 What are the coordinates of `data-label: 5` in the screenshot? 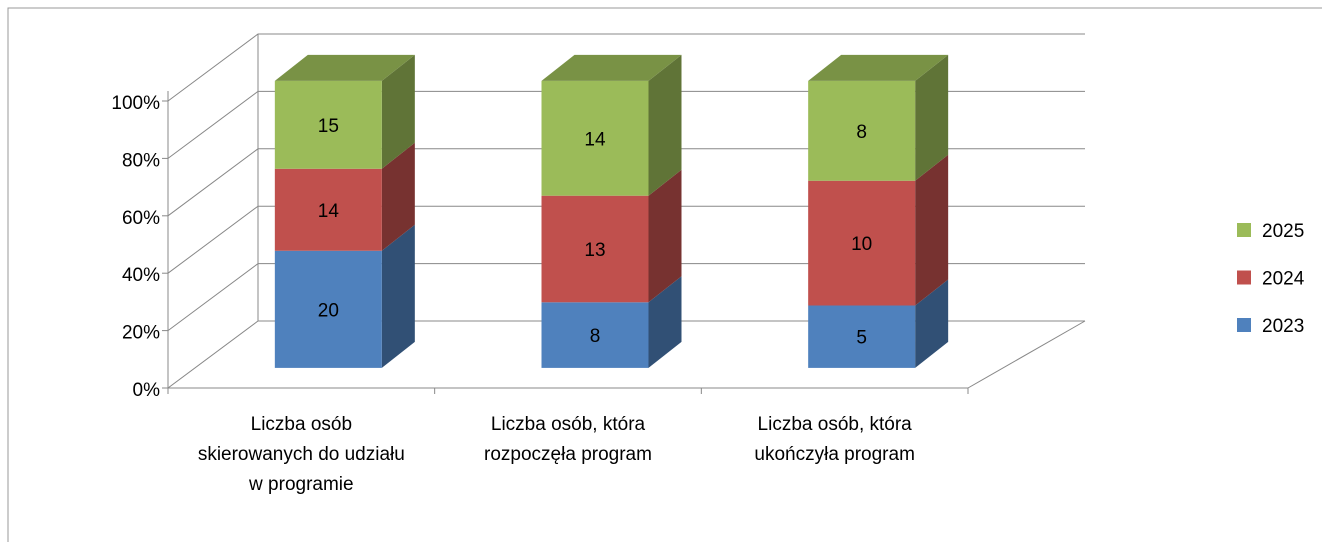 It's located at (861, 338).